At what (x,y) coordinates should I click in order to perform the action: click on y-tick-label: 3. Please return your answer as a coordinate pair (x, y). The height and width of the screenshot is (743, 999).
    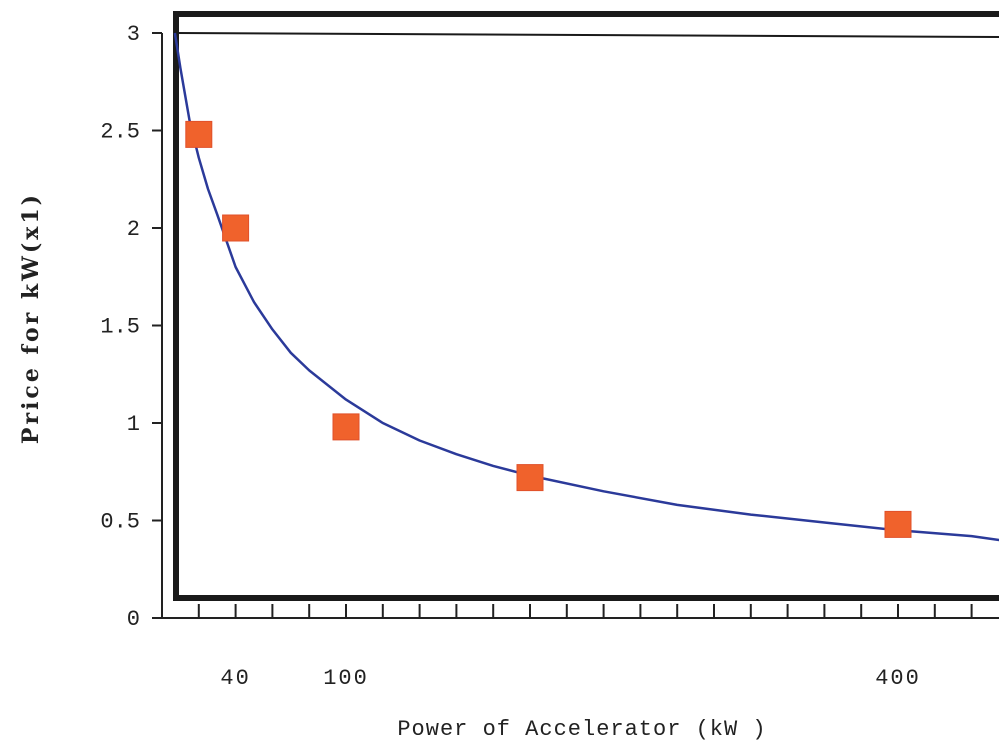
    Looking at the image, I should click on (133, 34).